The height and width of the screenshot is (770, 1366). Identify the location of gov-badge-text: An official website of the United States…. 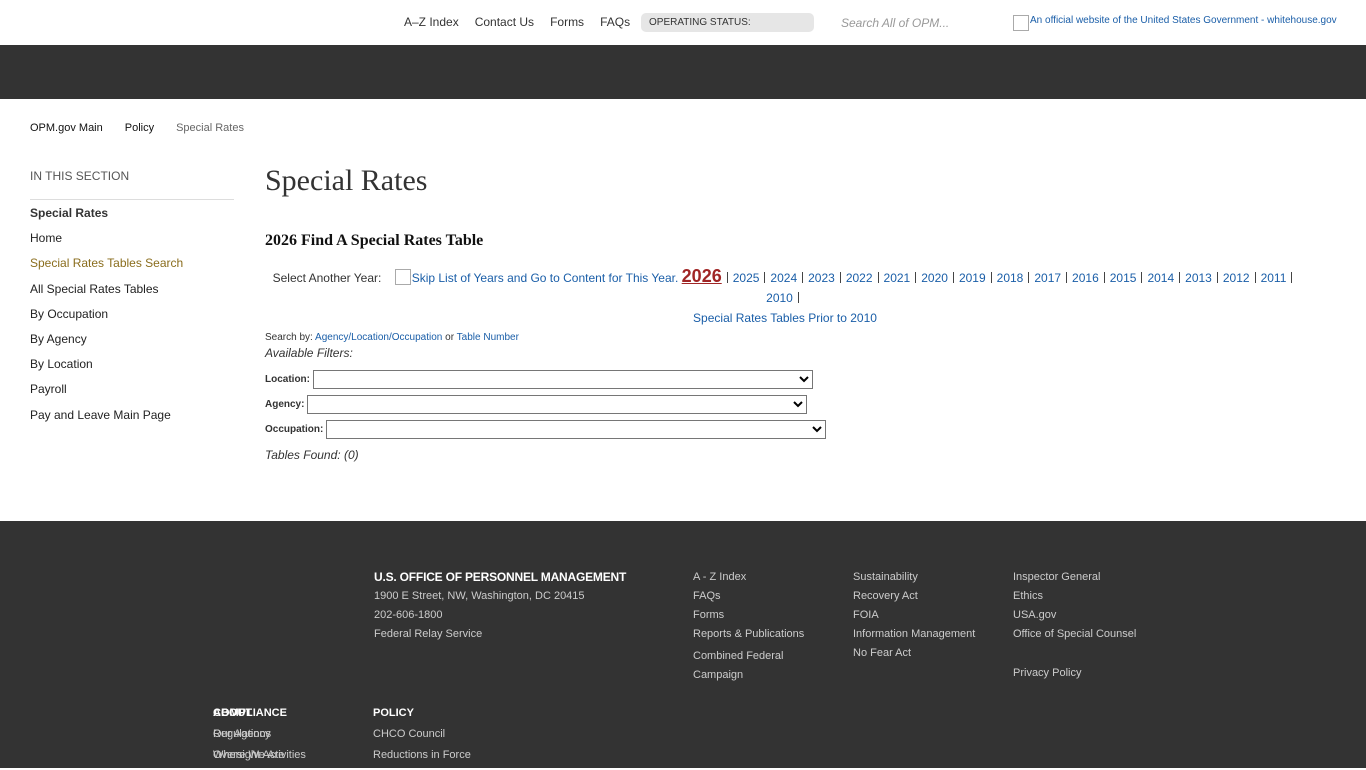
(1183, 20).